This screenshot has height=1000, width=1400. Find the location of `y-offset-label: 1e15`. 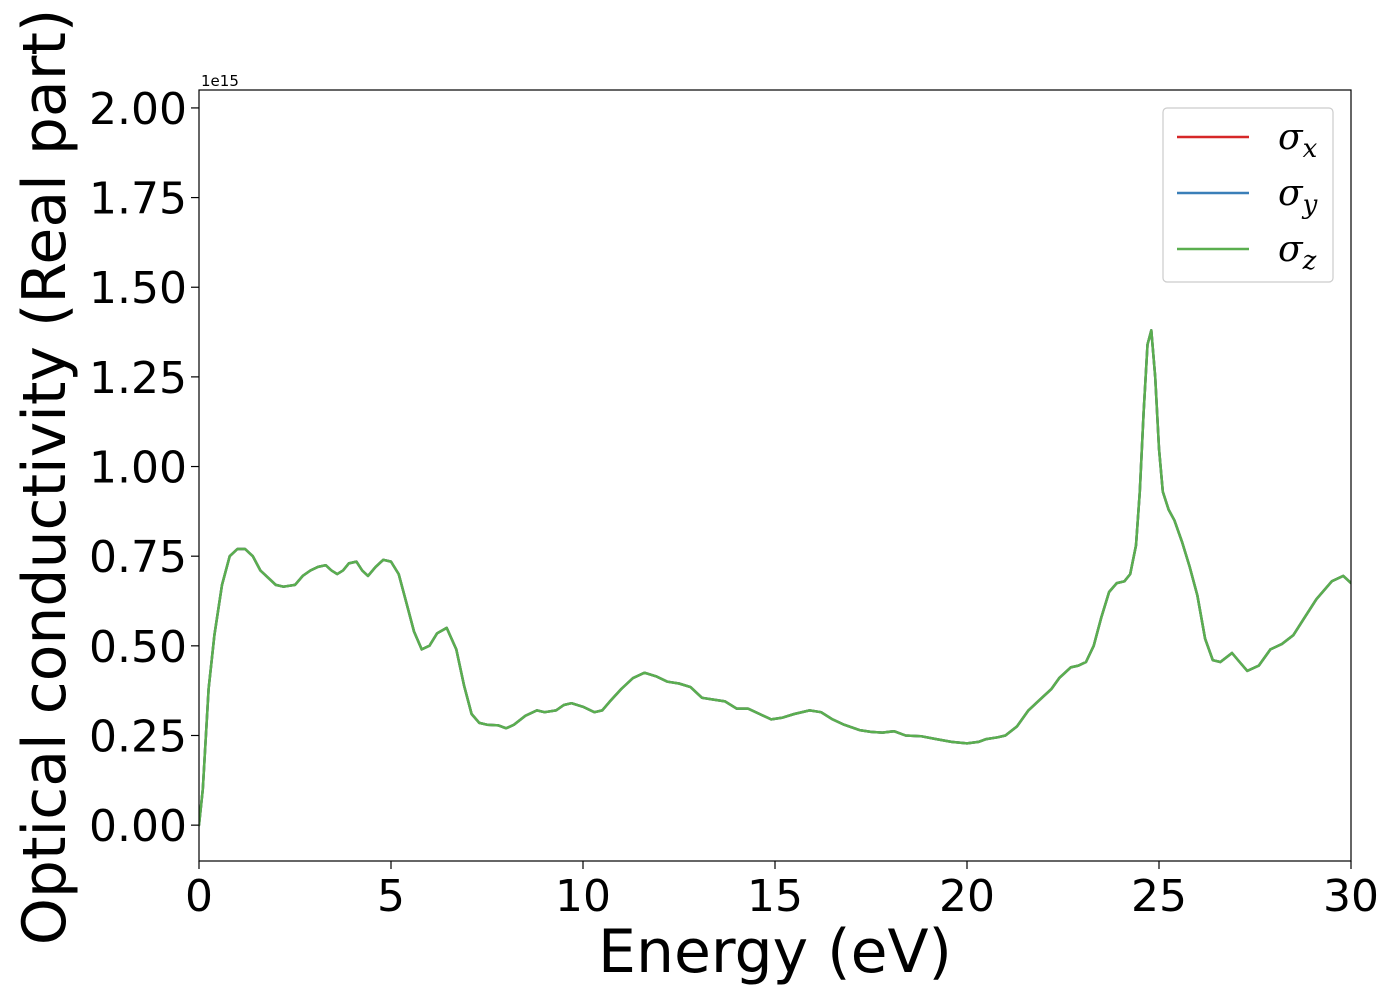

y-offset-label: 1e15 is located at coordinates (220, 81).